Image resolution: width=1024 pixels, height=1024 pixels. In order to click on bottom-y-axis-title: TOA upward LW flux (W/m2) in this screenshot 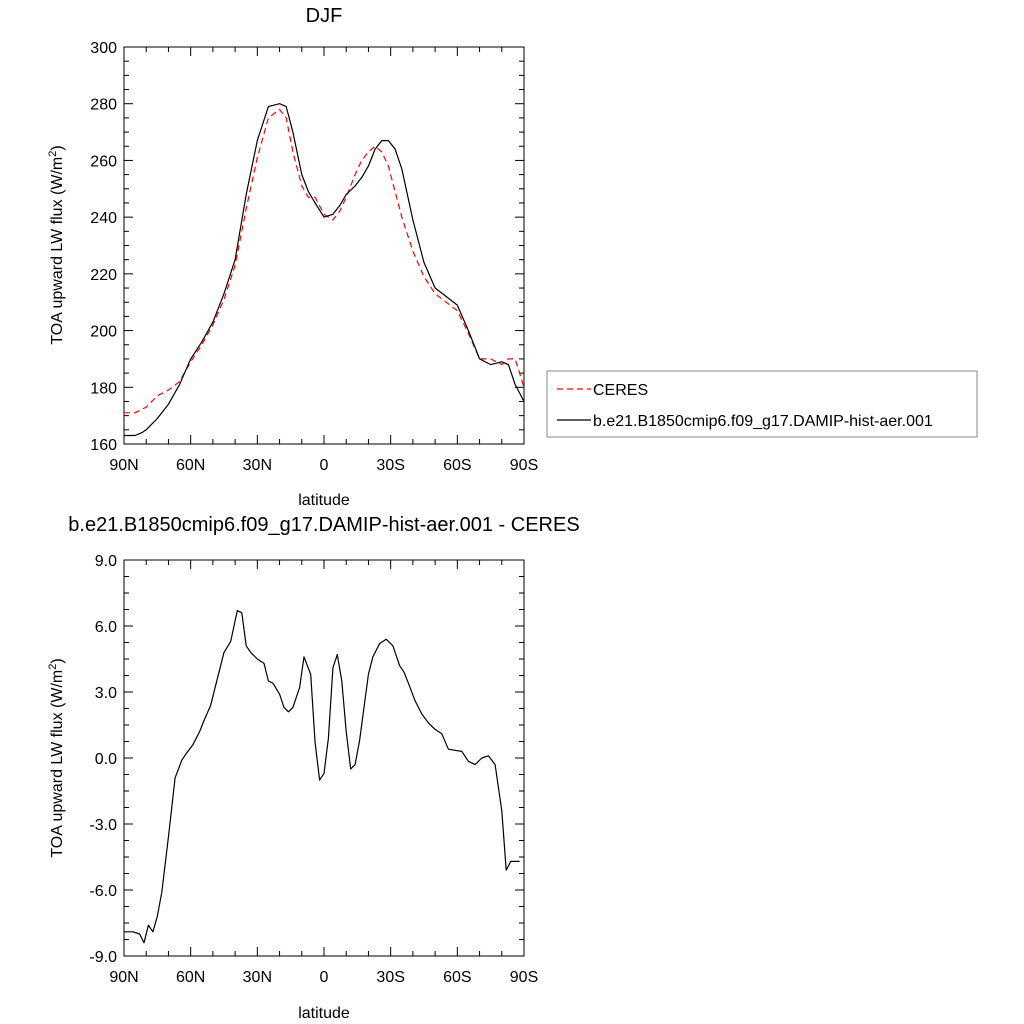, I will do `click(56, 757)`.